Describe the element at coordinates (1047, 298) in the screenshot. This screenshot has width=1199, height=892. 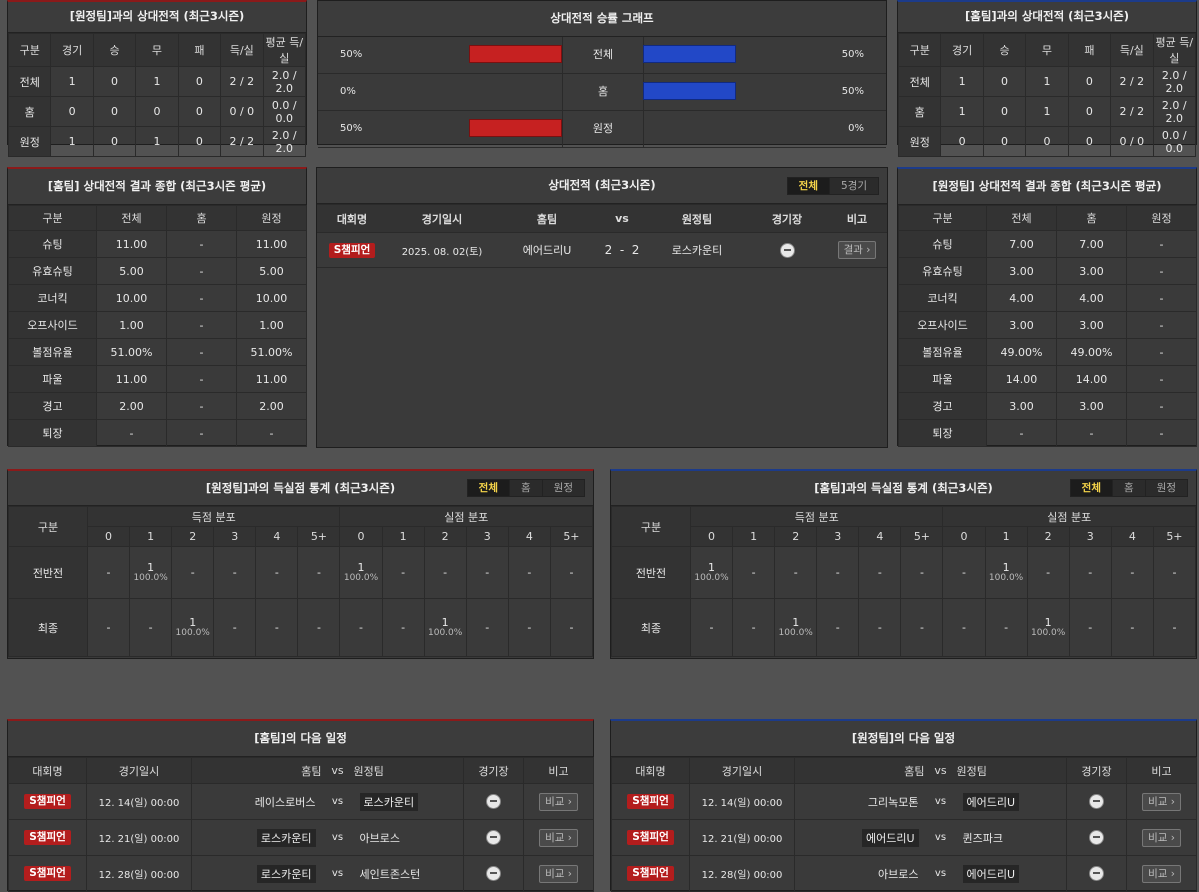
I see `table-row: 코너킥 4.00 4.00-` at that location.